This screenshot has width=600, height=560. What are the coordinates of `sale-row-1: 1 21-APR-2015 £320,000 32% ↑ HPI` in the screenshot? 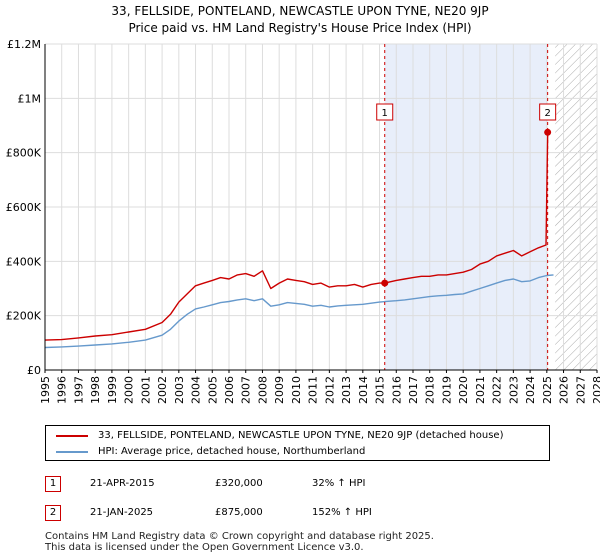 It's located at (300, 486).